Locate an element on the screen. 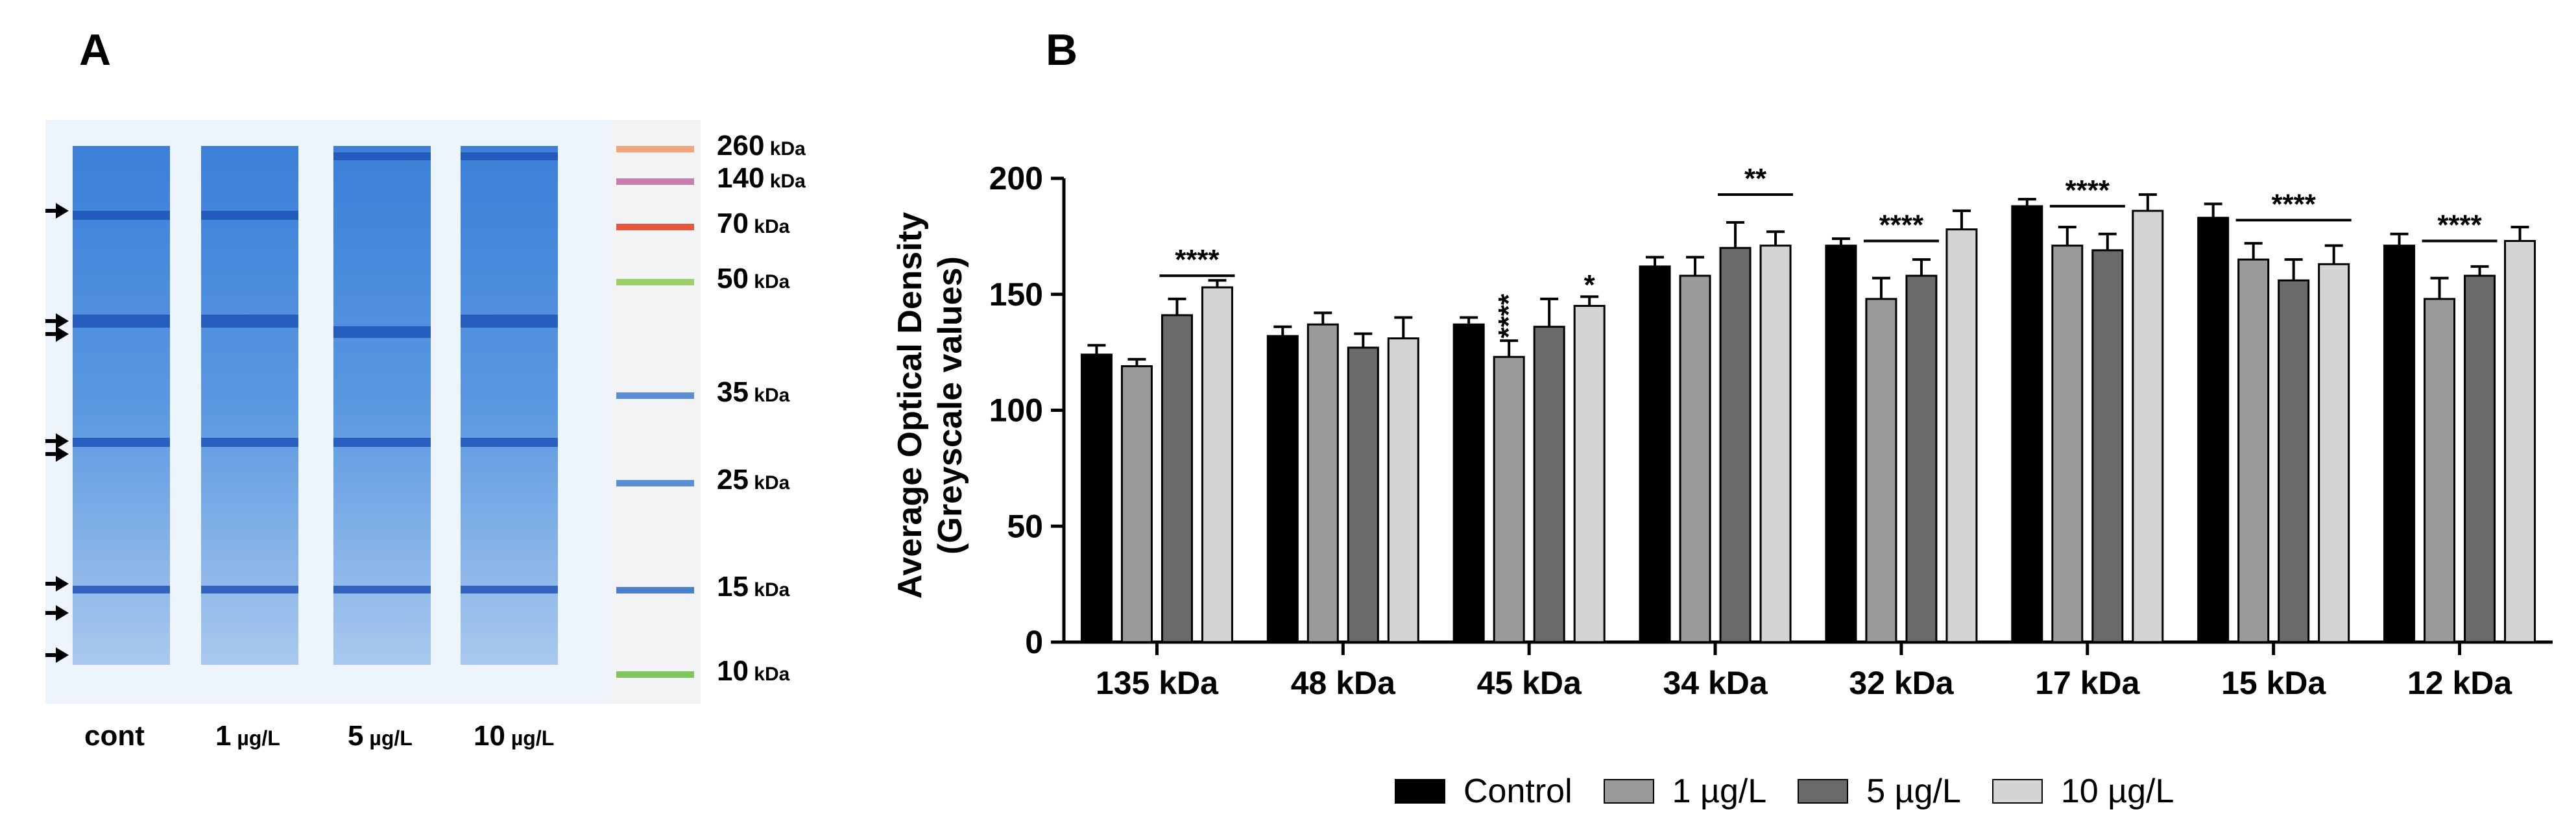 The height and width of the screenshot is (838, 2576). lane-label-value: cont is located at coordinates (114, 736).